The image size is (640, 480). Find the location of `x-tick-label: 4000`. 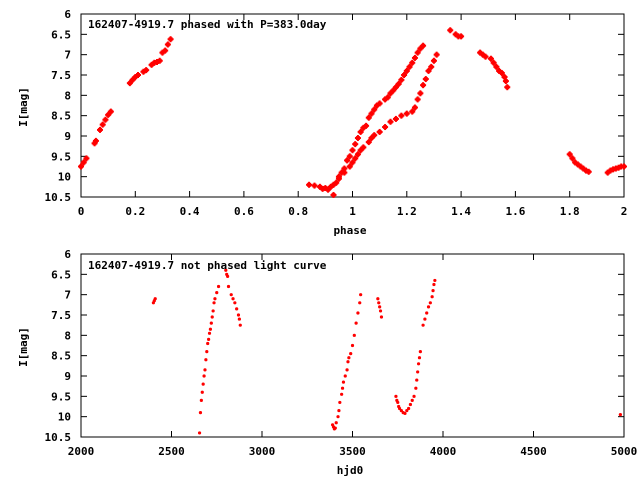

x-tick-label: 4000 is located at coordinates (443, 451).